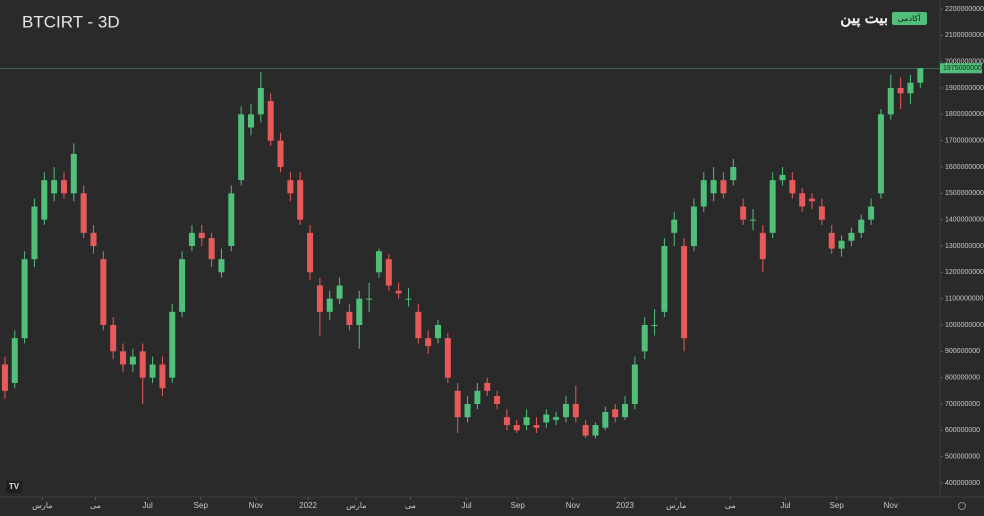  Describe the element at coordinates (864, 19) in the screenshot. I see `brand: بیت پین` at that location.